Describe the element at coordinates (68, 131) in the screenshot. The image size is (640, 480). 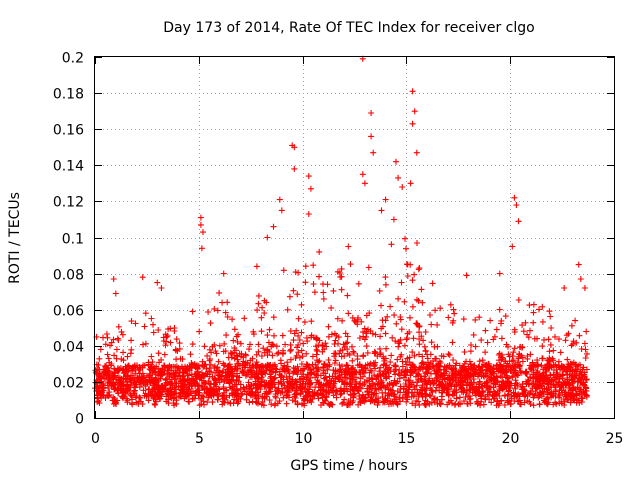
I see `y-tick-label: 0.16` at that location.